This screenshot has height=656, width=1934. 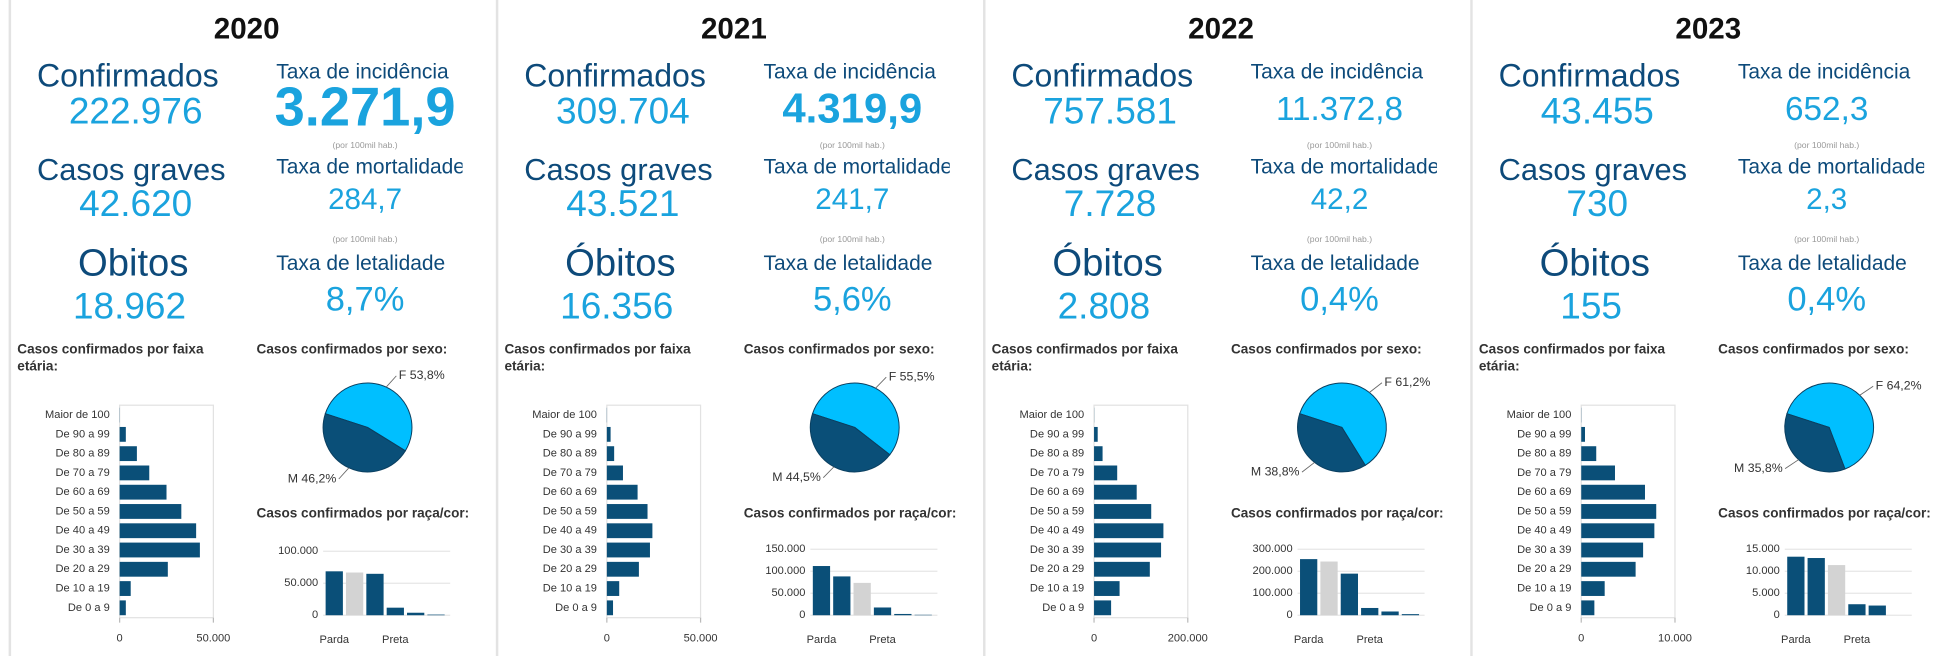 I want to click on stat-value: 222.976, so click(x=136, y=110).